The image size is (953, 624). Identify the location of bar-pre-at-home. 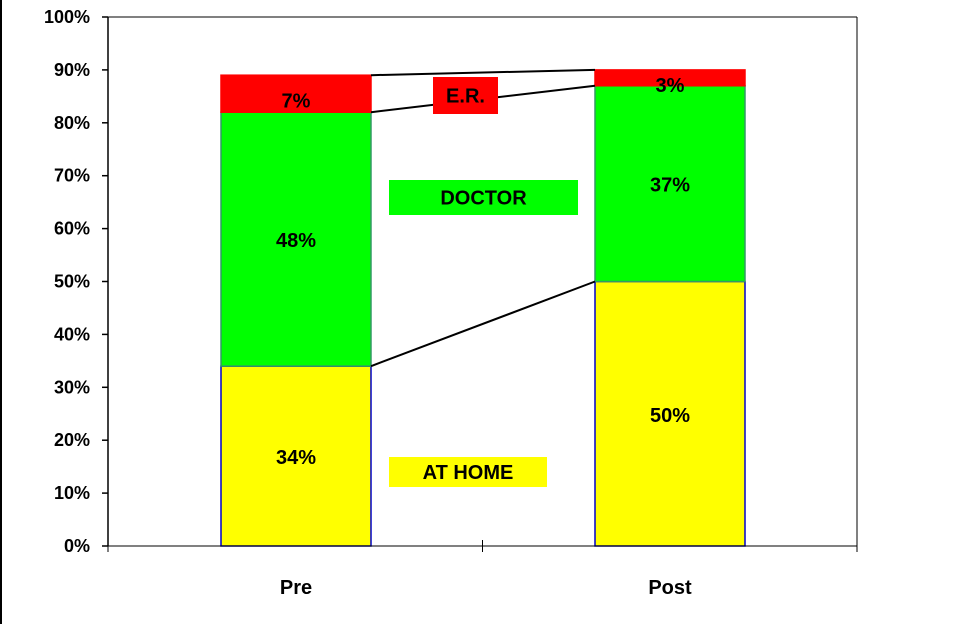
(296, 456).